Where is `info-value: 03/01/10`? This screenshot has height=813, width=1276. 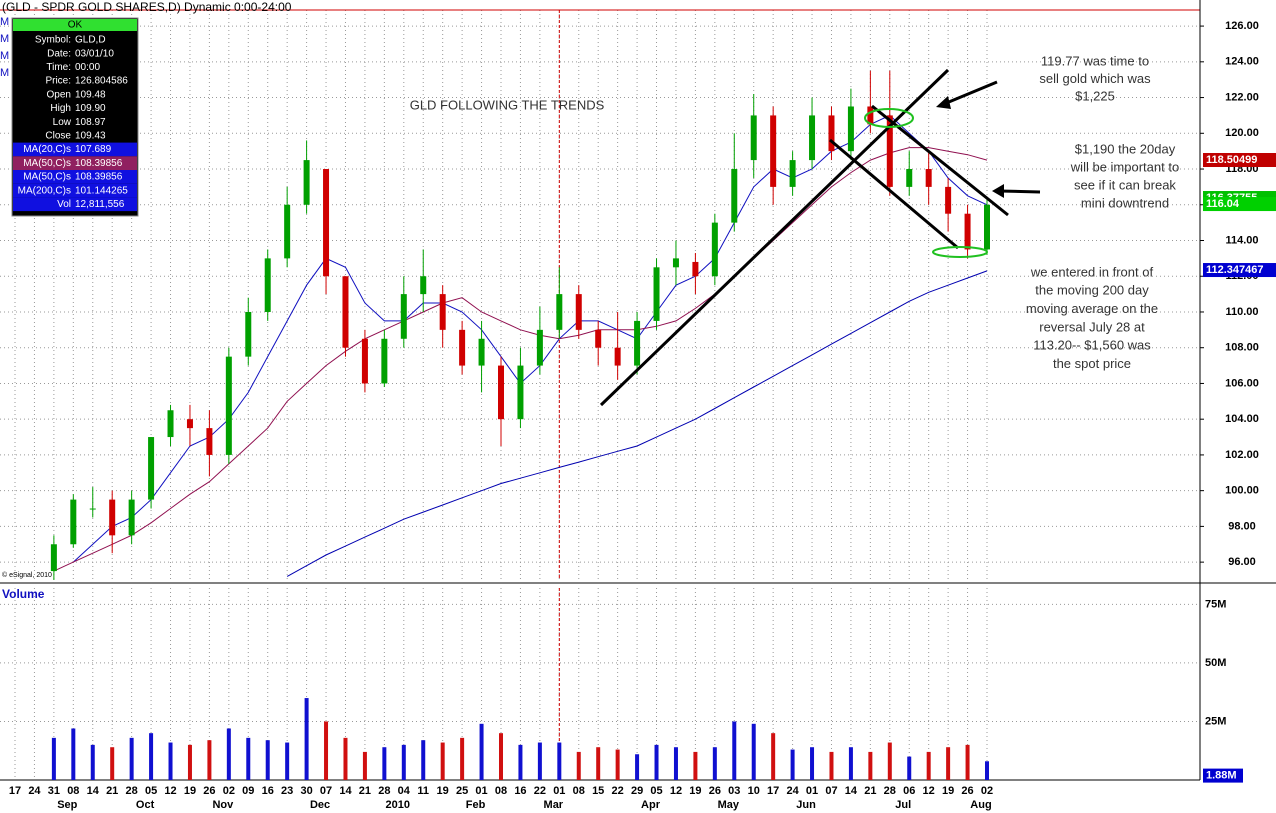
info-value: 03/01/10 is located at coordinates (94, 53).